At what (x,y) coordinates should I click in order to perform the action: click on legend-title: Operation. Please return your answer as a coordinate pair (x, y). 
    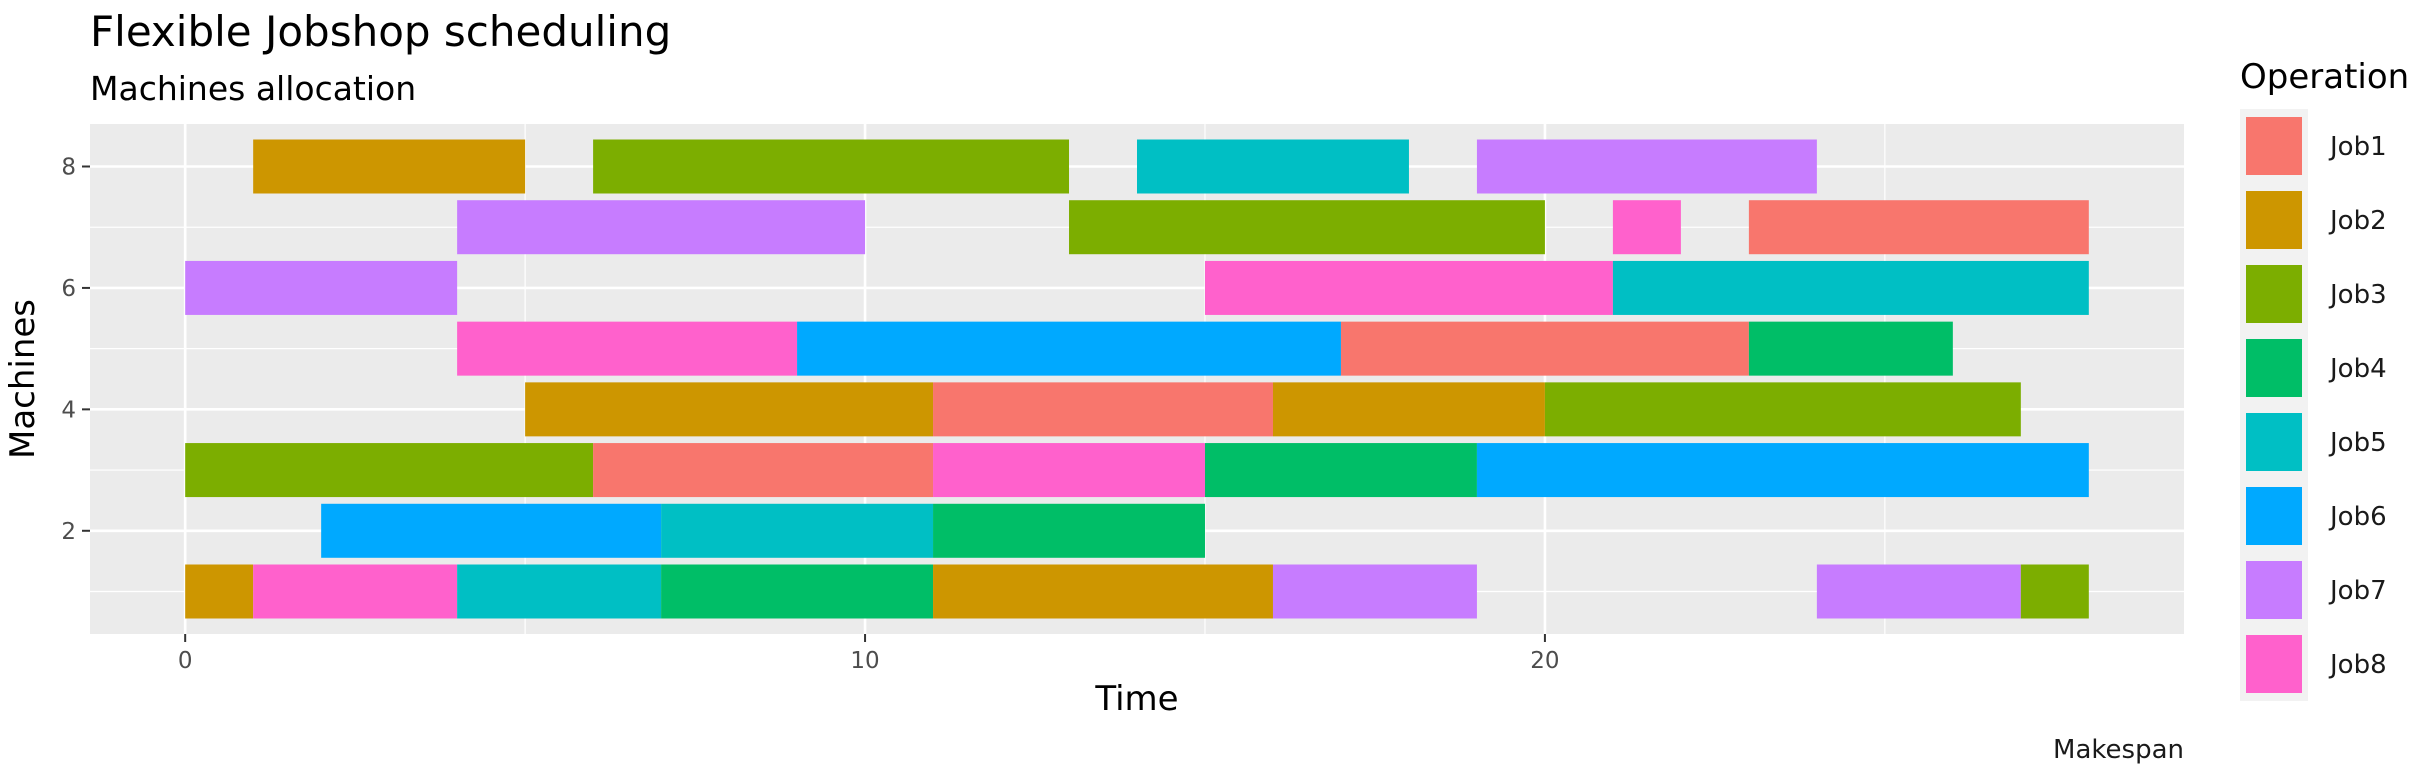
    Looking at the image, I should click on (2324, 77).